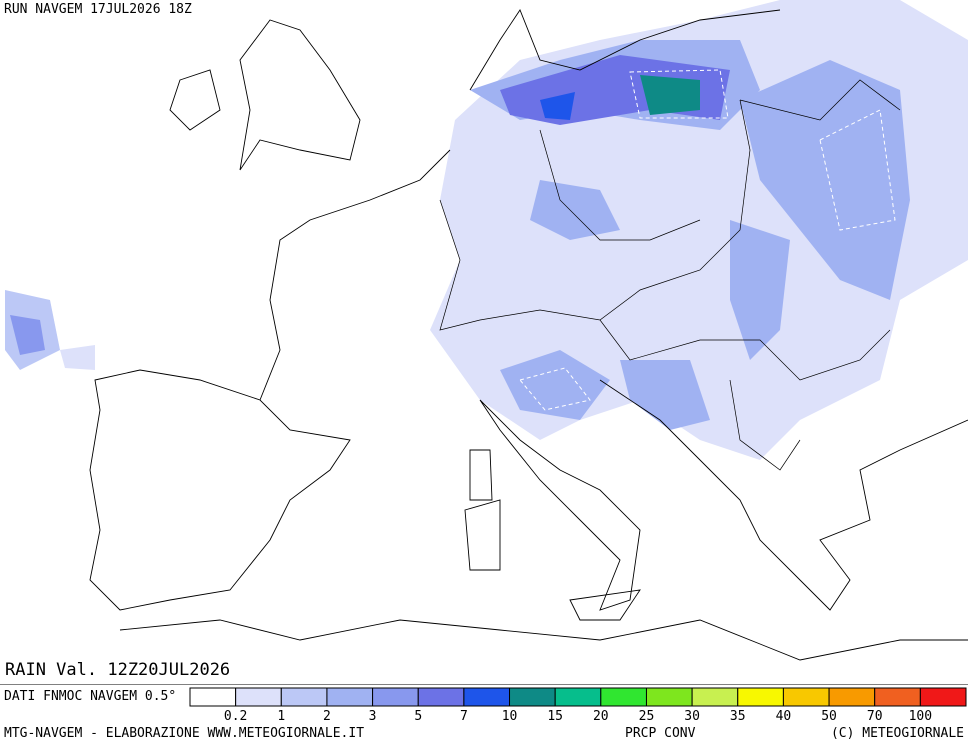 This screenshot has width=968, height=745. What do you see at coordinates (784, 716) in the screenshot?
I see `legend-label: 40` at bounding box center [784, 716].